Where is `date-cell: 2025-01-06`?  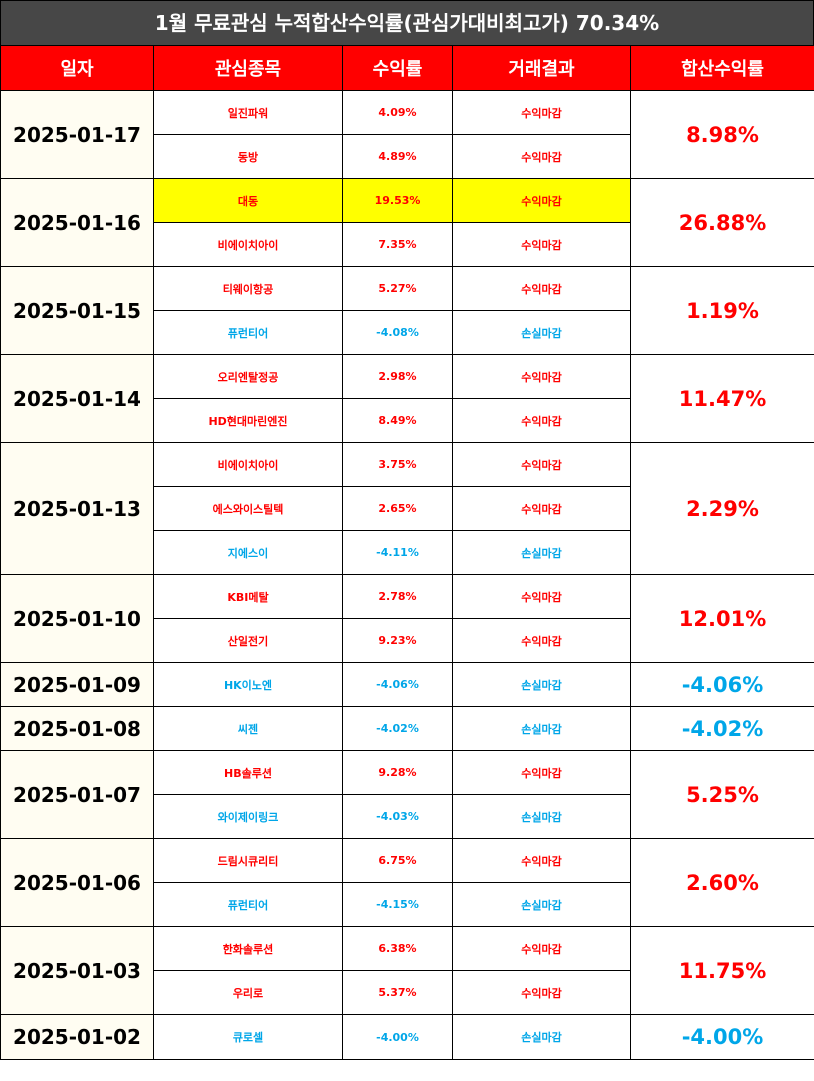 date-cell: 2025-01-06 is located at coordinates (77, 882).